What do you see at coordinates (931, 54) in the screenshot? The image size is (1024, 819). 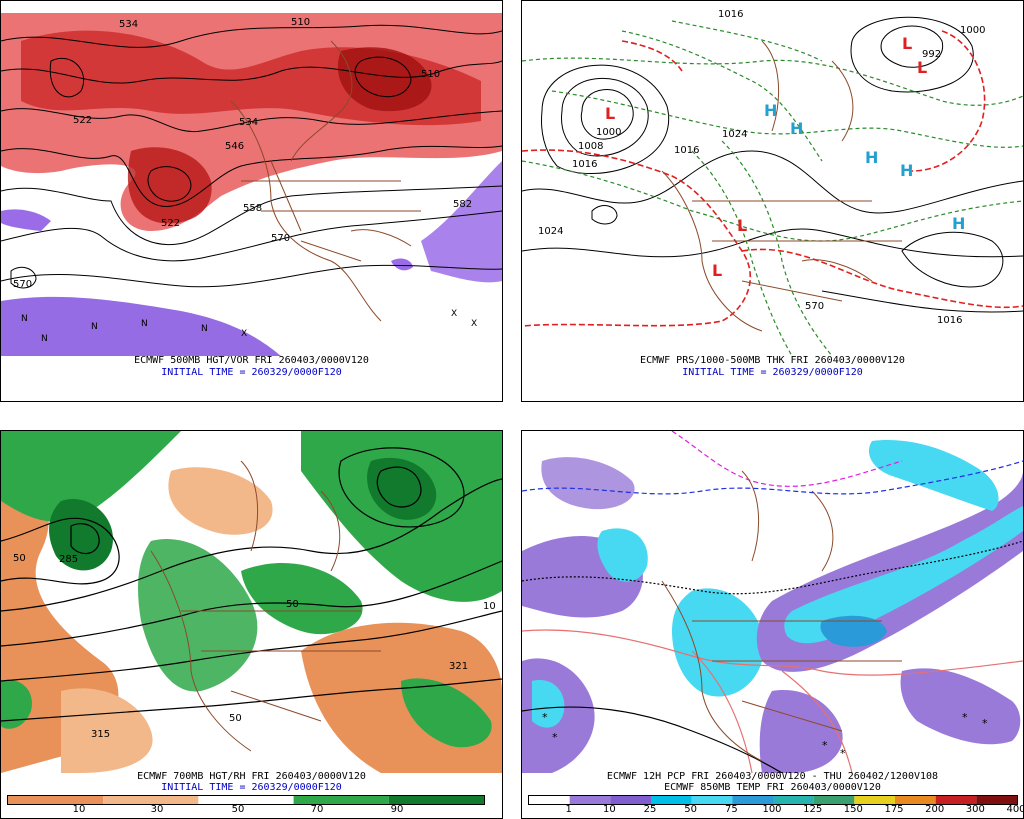 I see `svg-text: 992` at bounding box center [931, 54].